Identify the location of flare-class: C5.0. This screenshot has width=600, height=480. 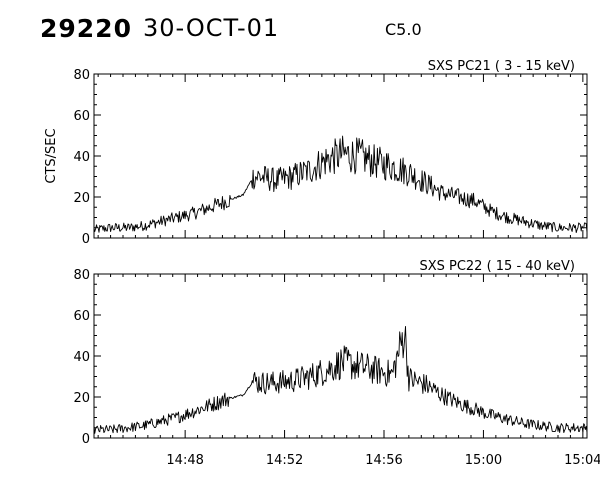
(403, 29).